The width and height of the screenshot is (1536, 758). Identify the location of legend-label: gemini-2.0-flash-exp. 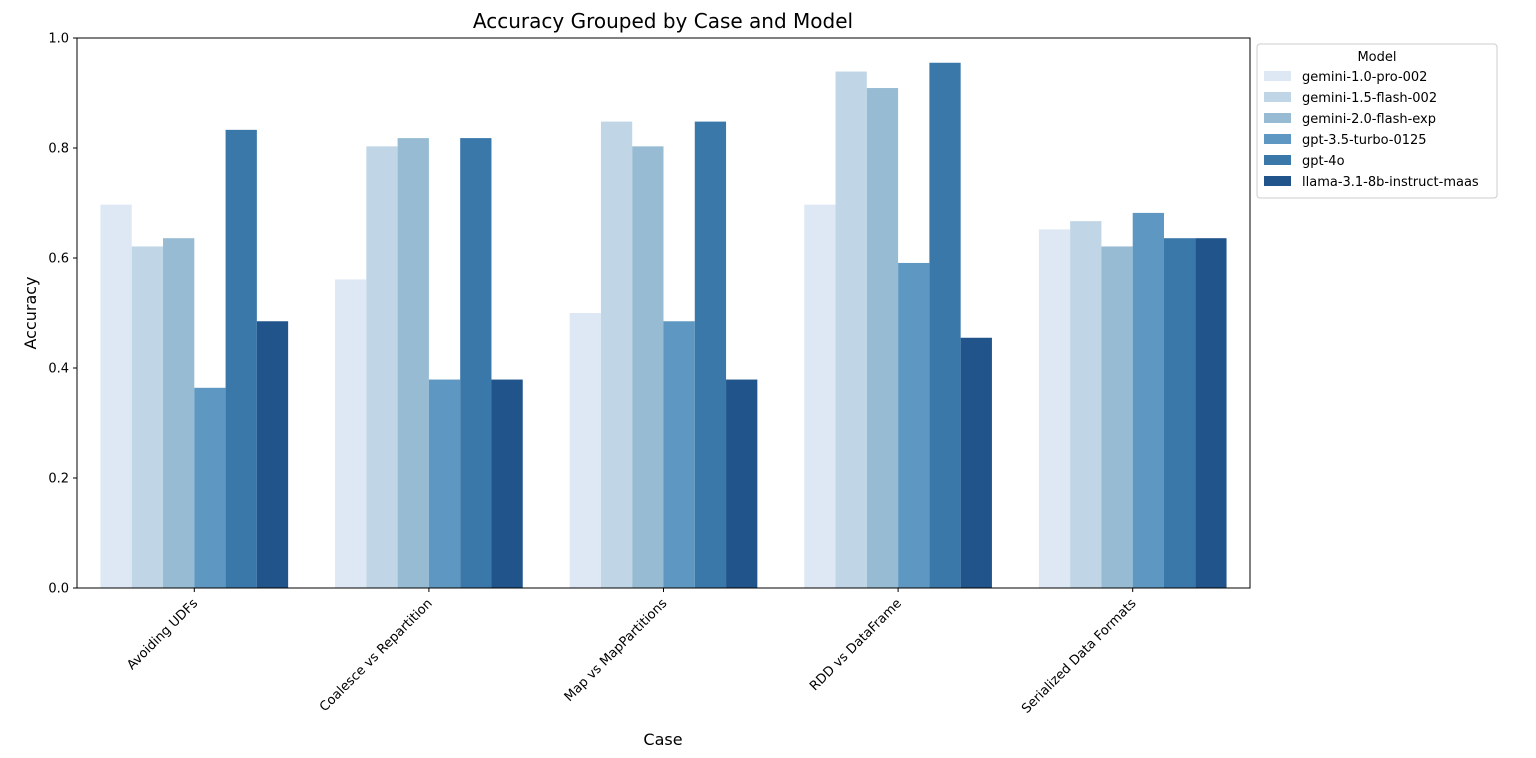
(1369, 119).